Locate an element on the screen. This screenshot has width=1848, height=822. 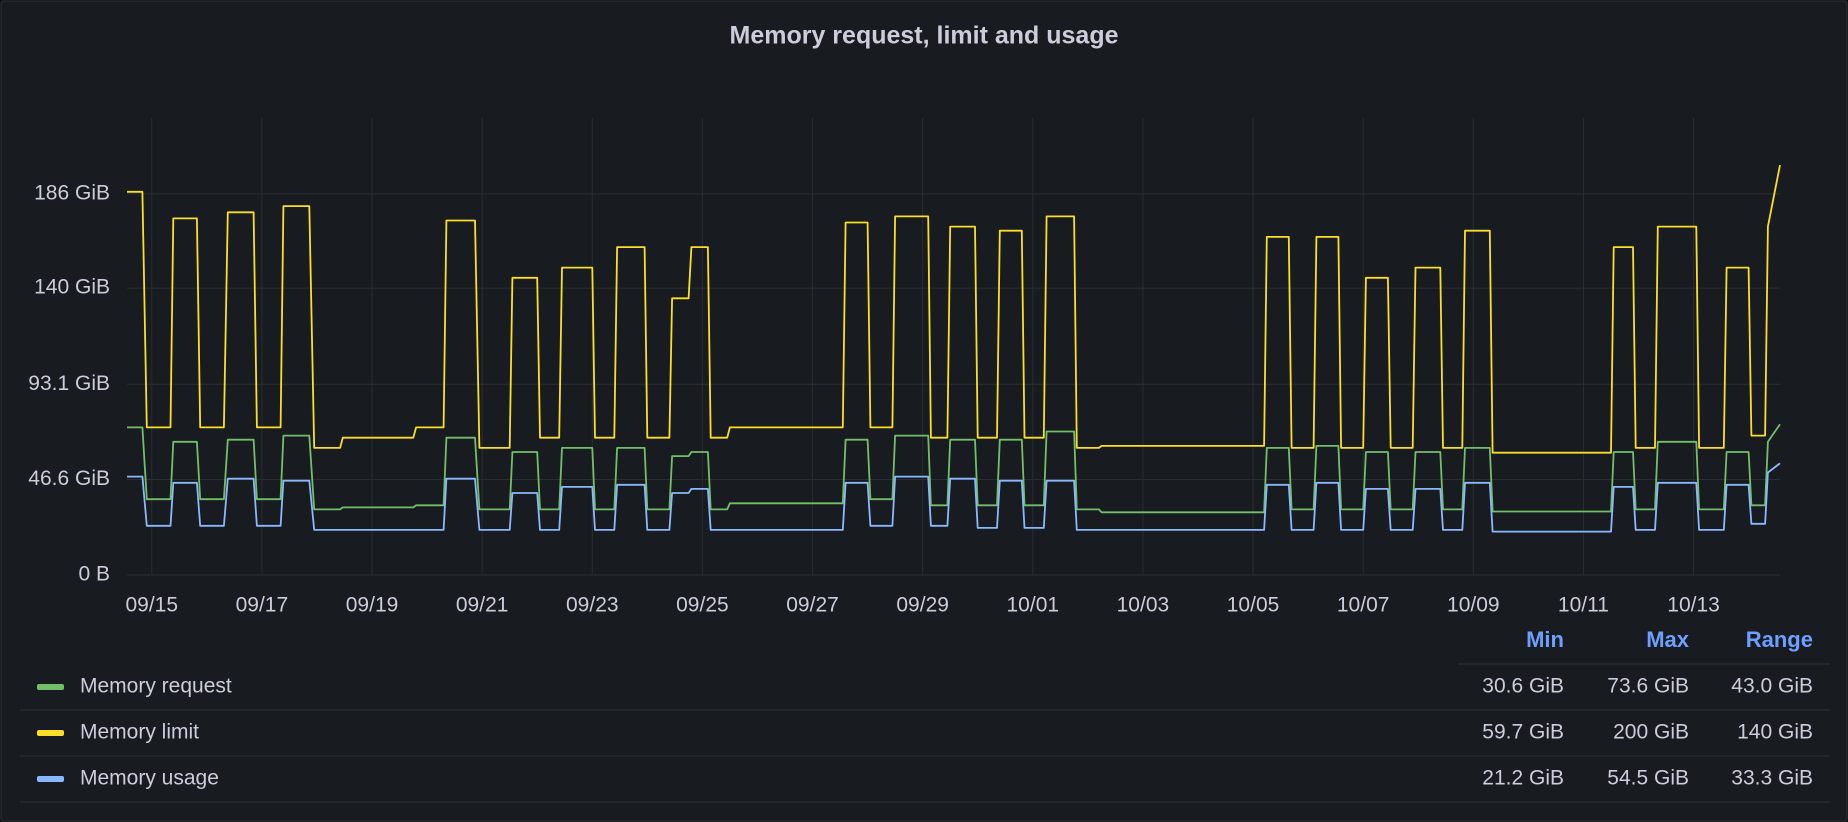
legend-stat: 33.3 GiB is located at coordinates (1772, 778).